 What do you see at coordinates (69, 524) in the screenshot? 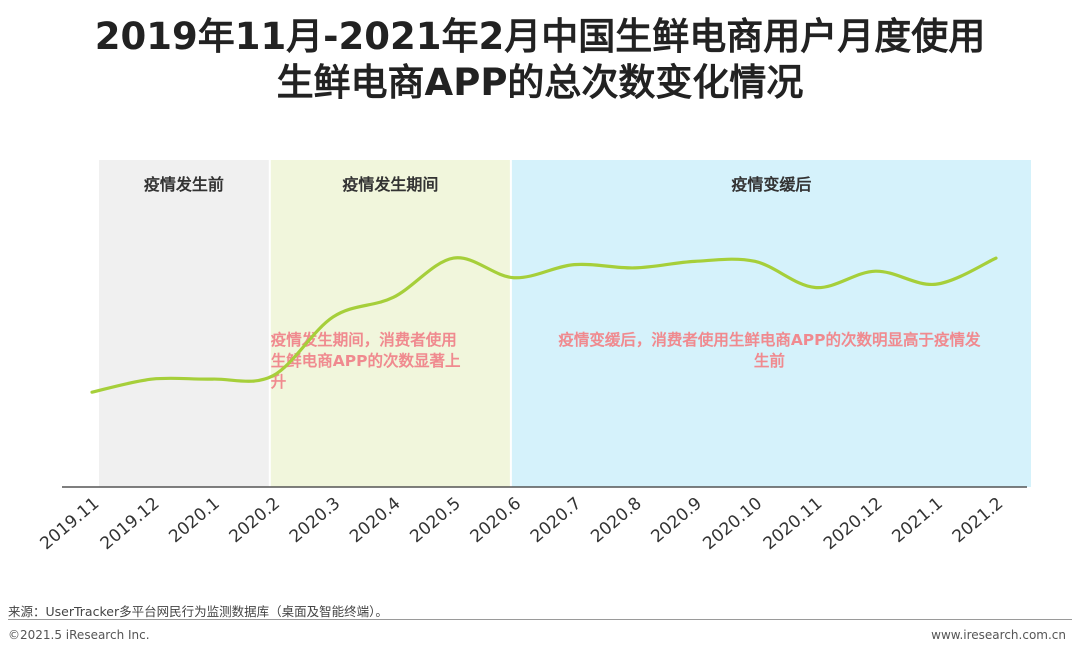
I see `x-tick-label-2019.11: 2019.11` at bounding box center [69, 524].